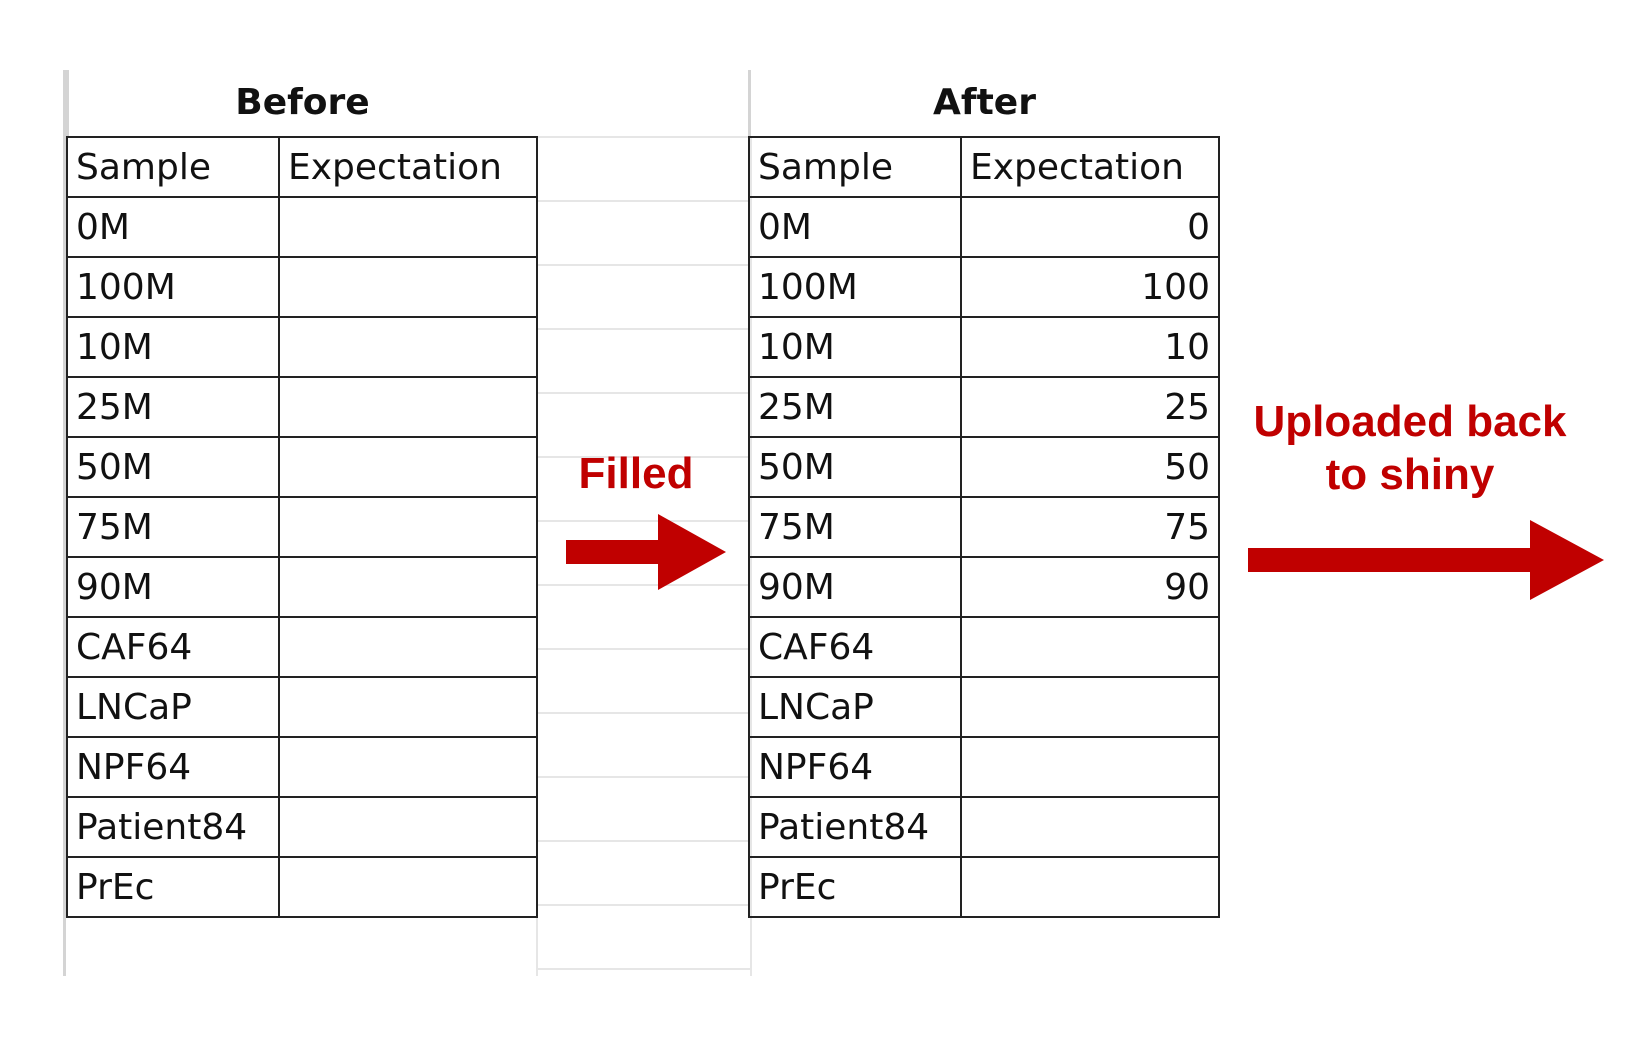 This screenshot has width=1650, height=1050. What do you see at coordinates (1090, 527) in the screenshot?
I see `expectation-cell: 75` at bounding box center [1090, 527].